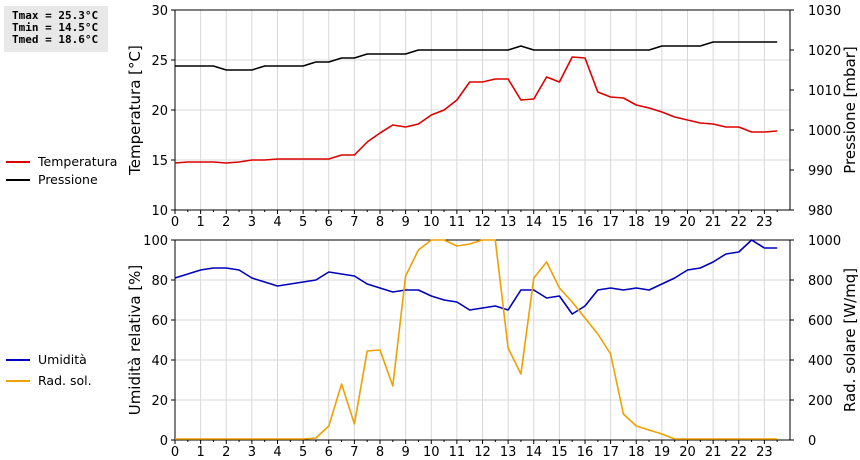 The width and height of the screenshot is (860, 460). Describe the element at coordinates (159, 321) in the screenshot. I see `y-tick-label: 60` at that location.